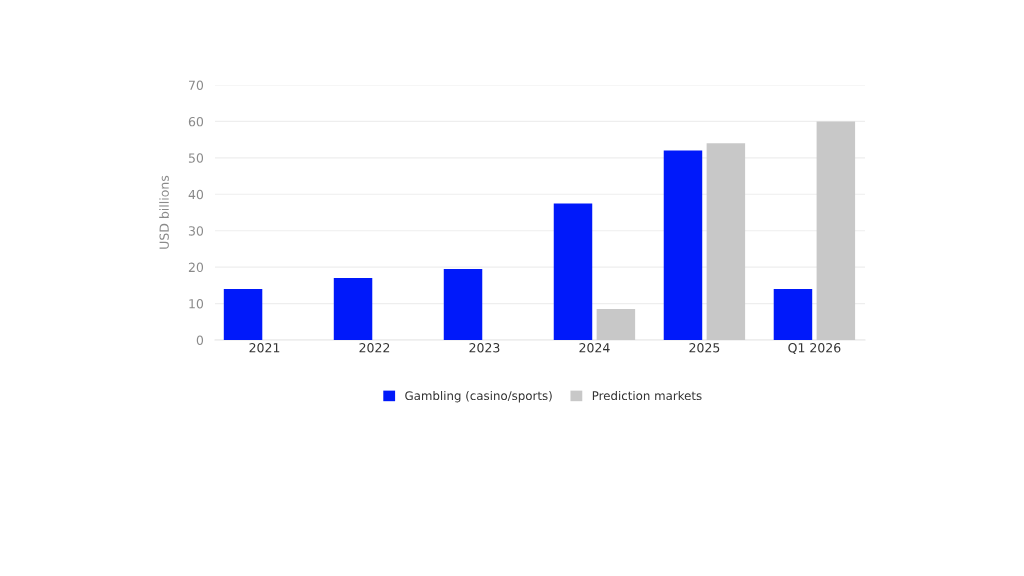 The width and height of the screenshot is (1024, 576). Describe the element at coordinates (374, 348) in the screenshot. I see `x-tick-label: 2022` at that location.